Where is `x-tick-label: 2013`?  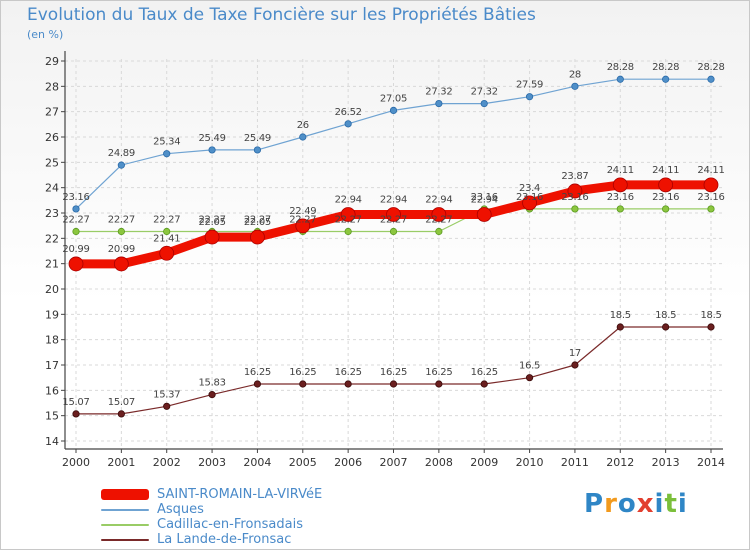
x-tick-label: 2013 is located at coordinates (666, 462).